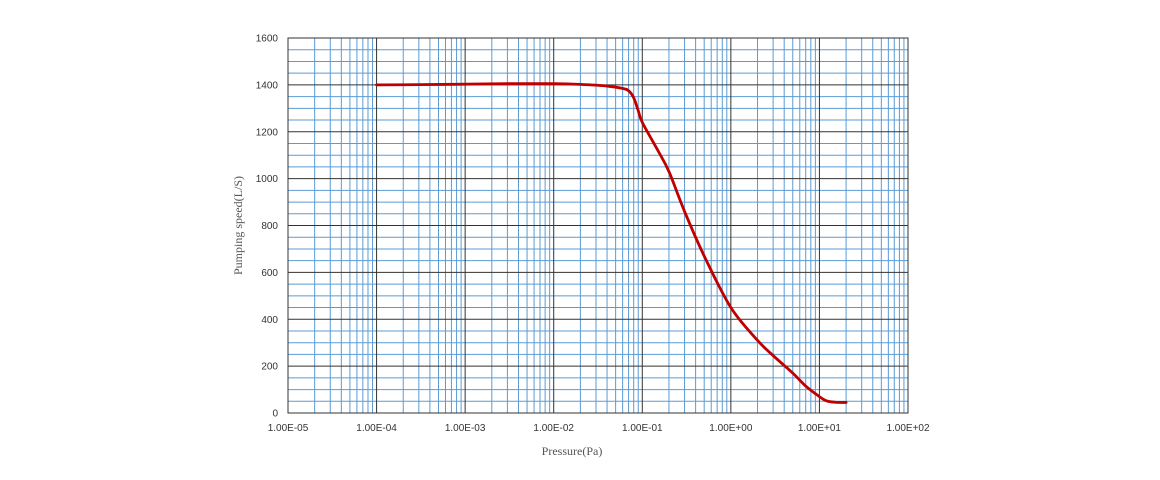 The image size is (1160, 480). What do you see at coordinates (267, 179) in the screenshot?
I see `y-tick-label: 1000` at bounding box center [267, 179].